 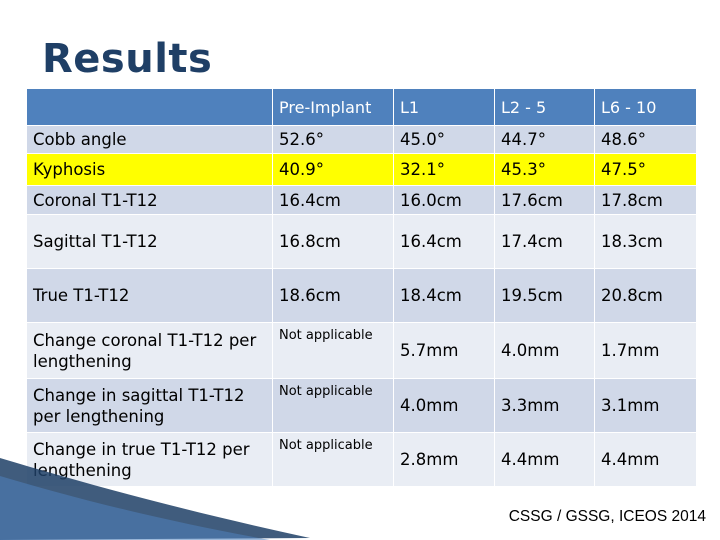 I want to click on header-l1: L1, so click(x=444, y=107).